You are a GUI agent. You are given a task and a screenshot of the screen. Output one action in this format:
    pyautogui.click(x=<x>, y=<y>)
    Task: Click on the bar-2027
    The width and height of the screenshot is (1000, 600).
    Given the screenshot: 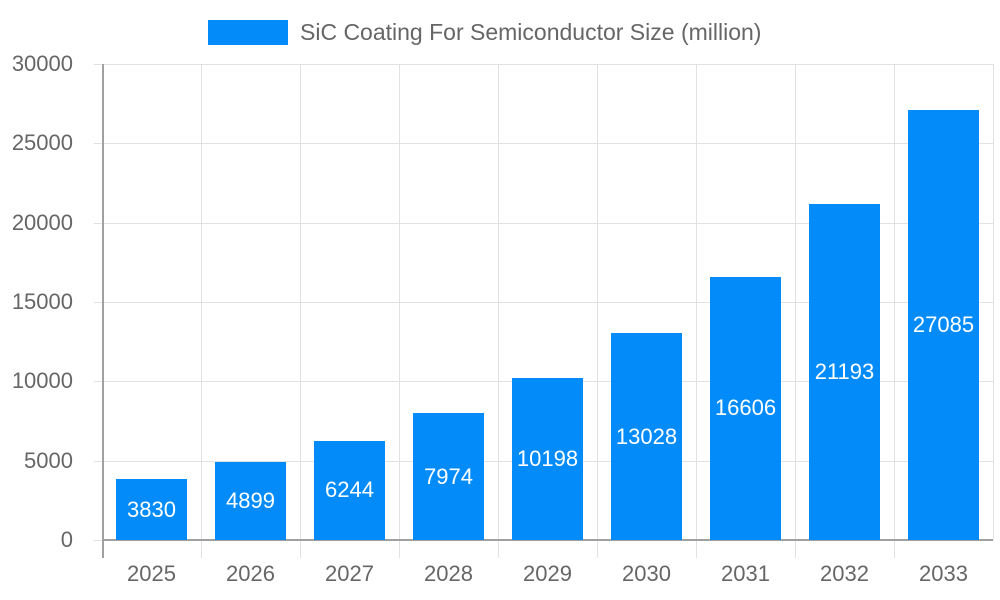 What is the action you would take?
    pyautogui.click(x=349, y=490)
    